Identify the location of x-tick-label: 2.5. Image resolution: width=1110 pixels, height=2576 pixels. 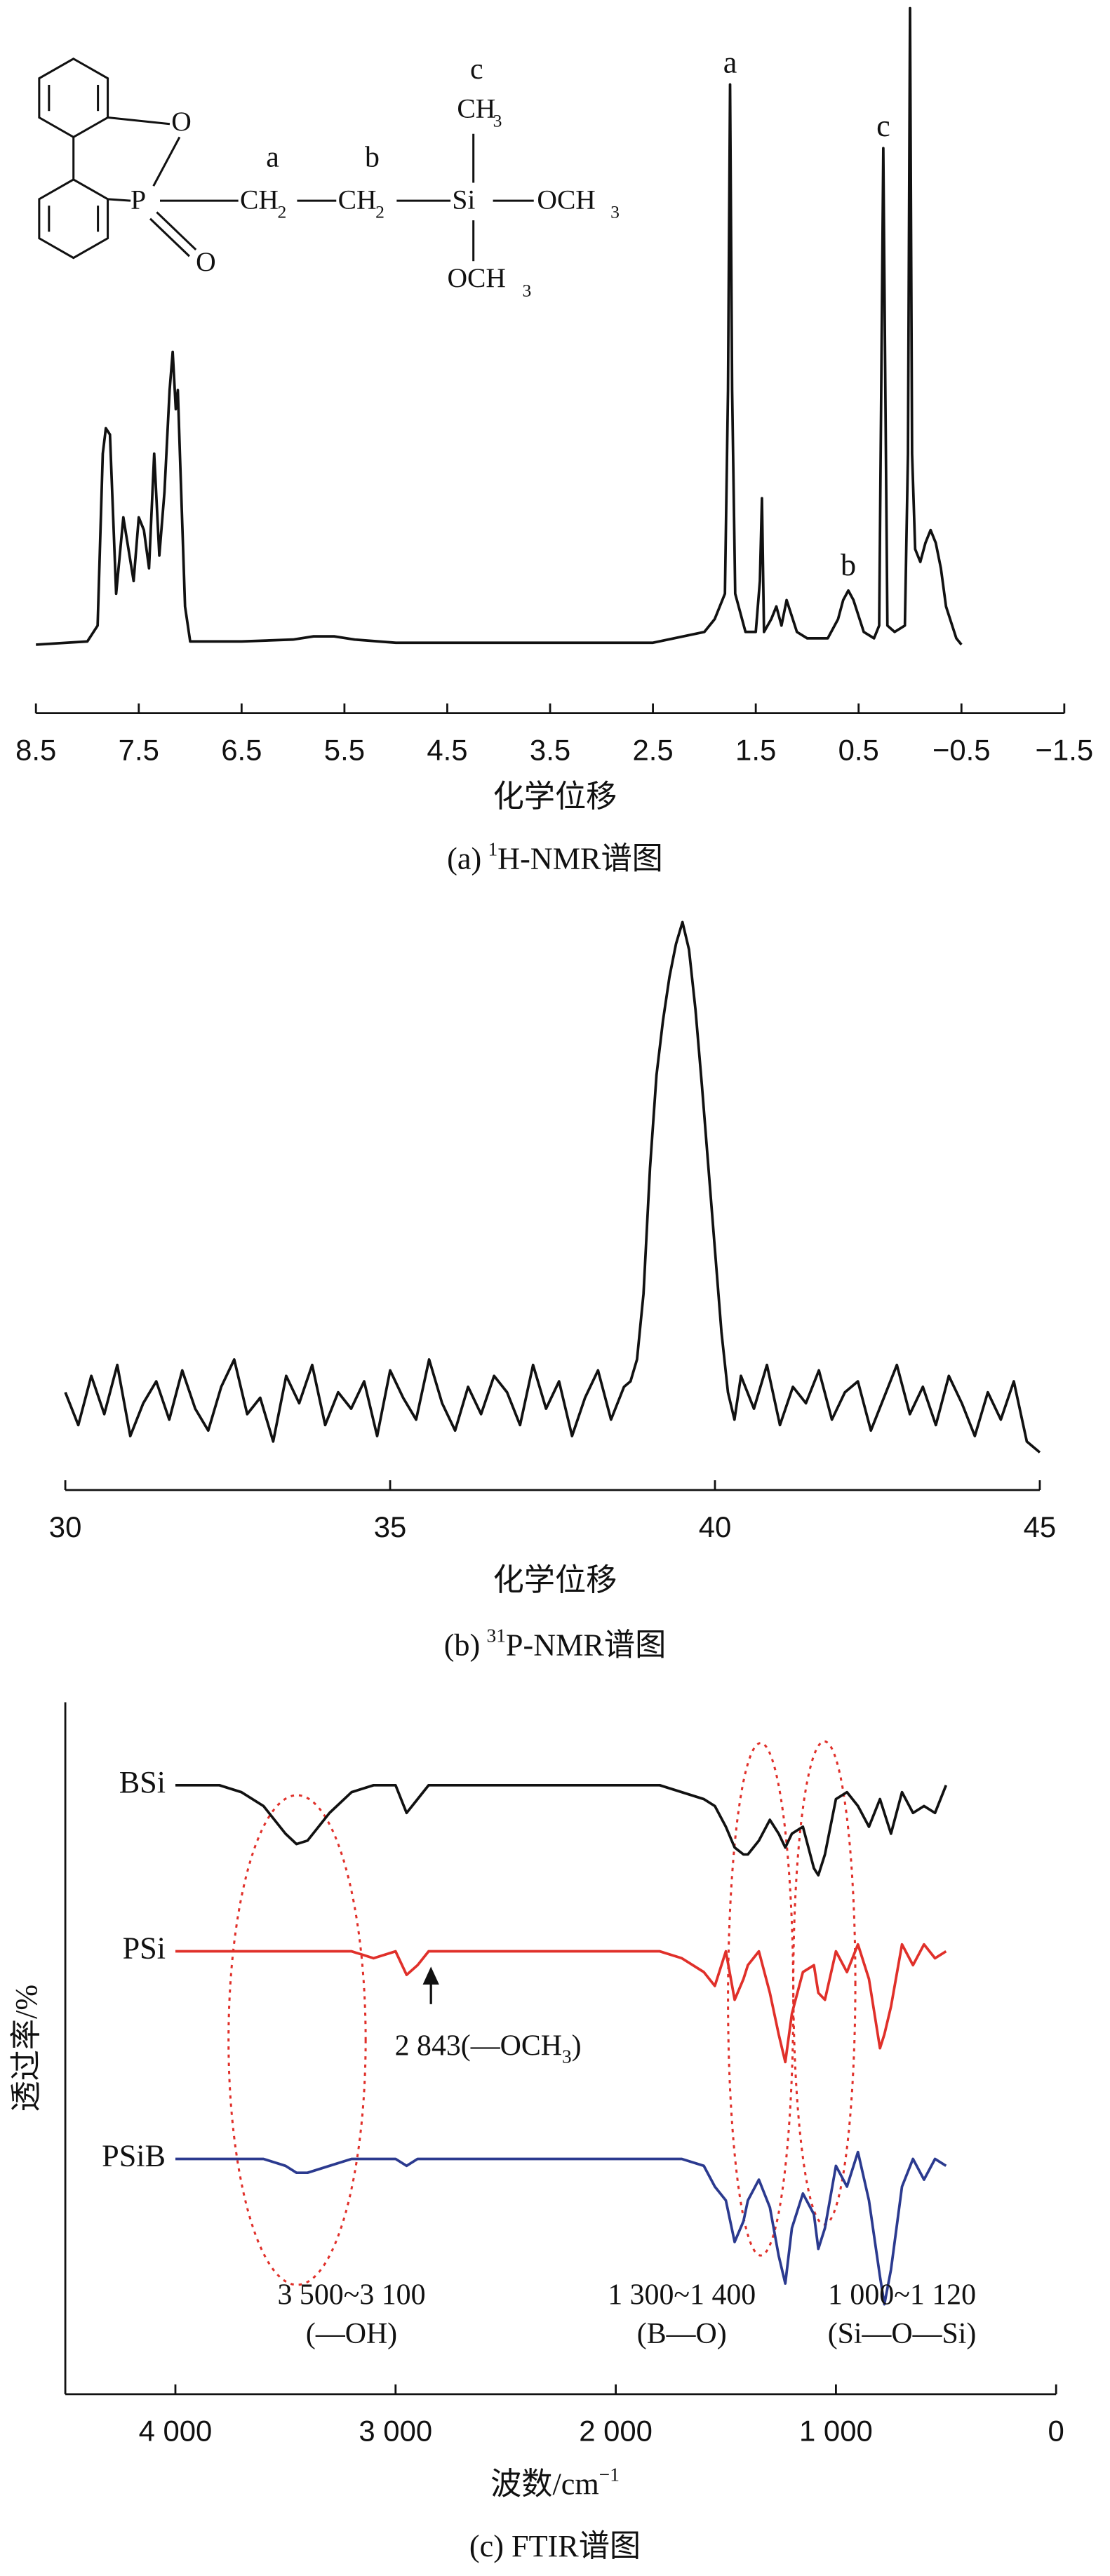
(652, 750).